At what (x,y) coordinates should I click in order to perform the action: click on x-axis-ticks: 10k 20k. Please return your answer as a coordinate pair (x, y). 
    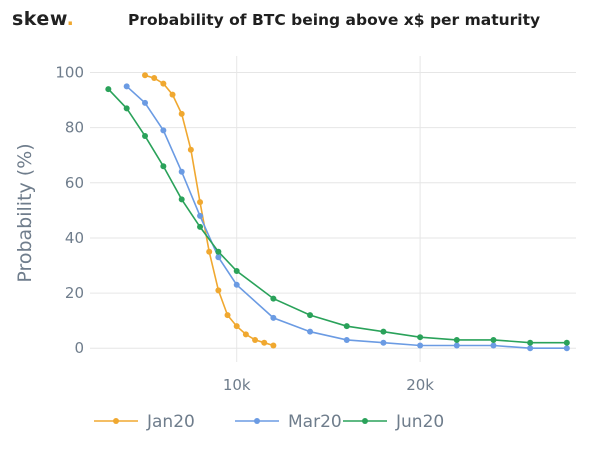
    Looking at the image, I should click on (328, 385).